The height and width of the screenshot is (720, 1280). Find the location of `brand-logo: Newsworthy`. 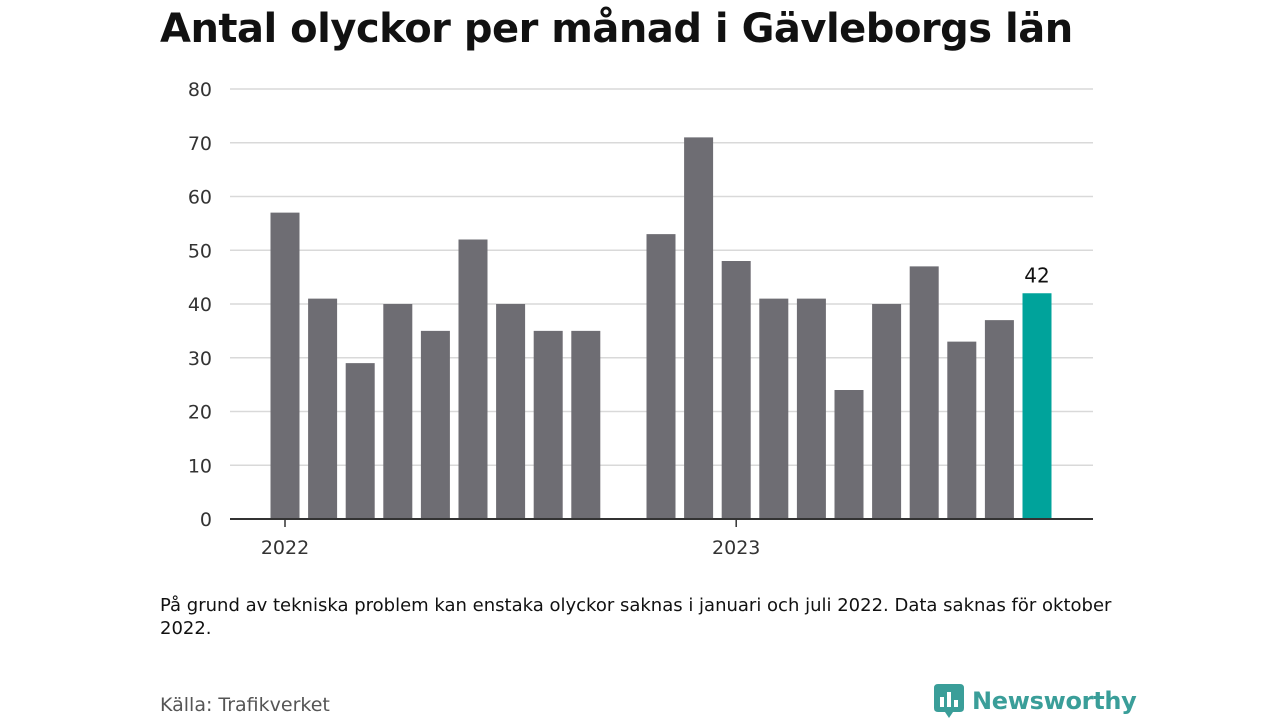

brand-logo: Newsworthy is located at coordinates (1035, 701).